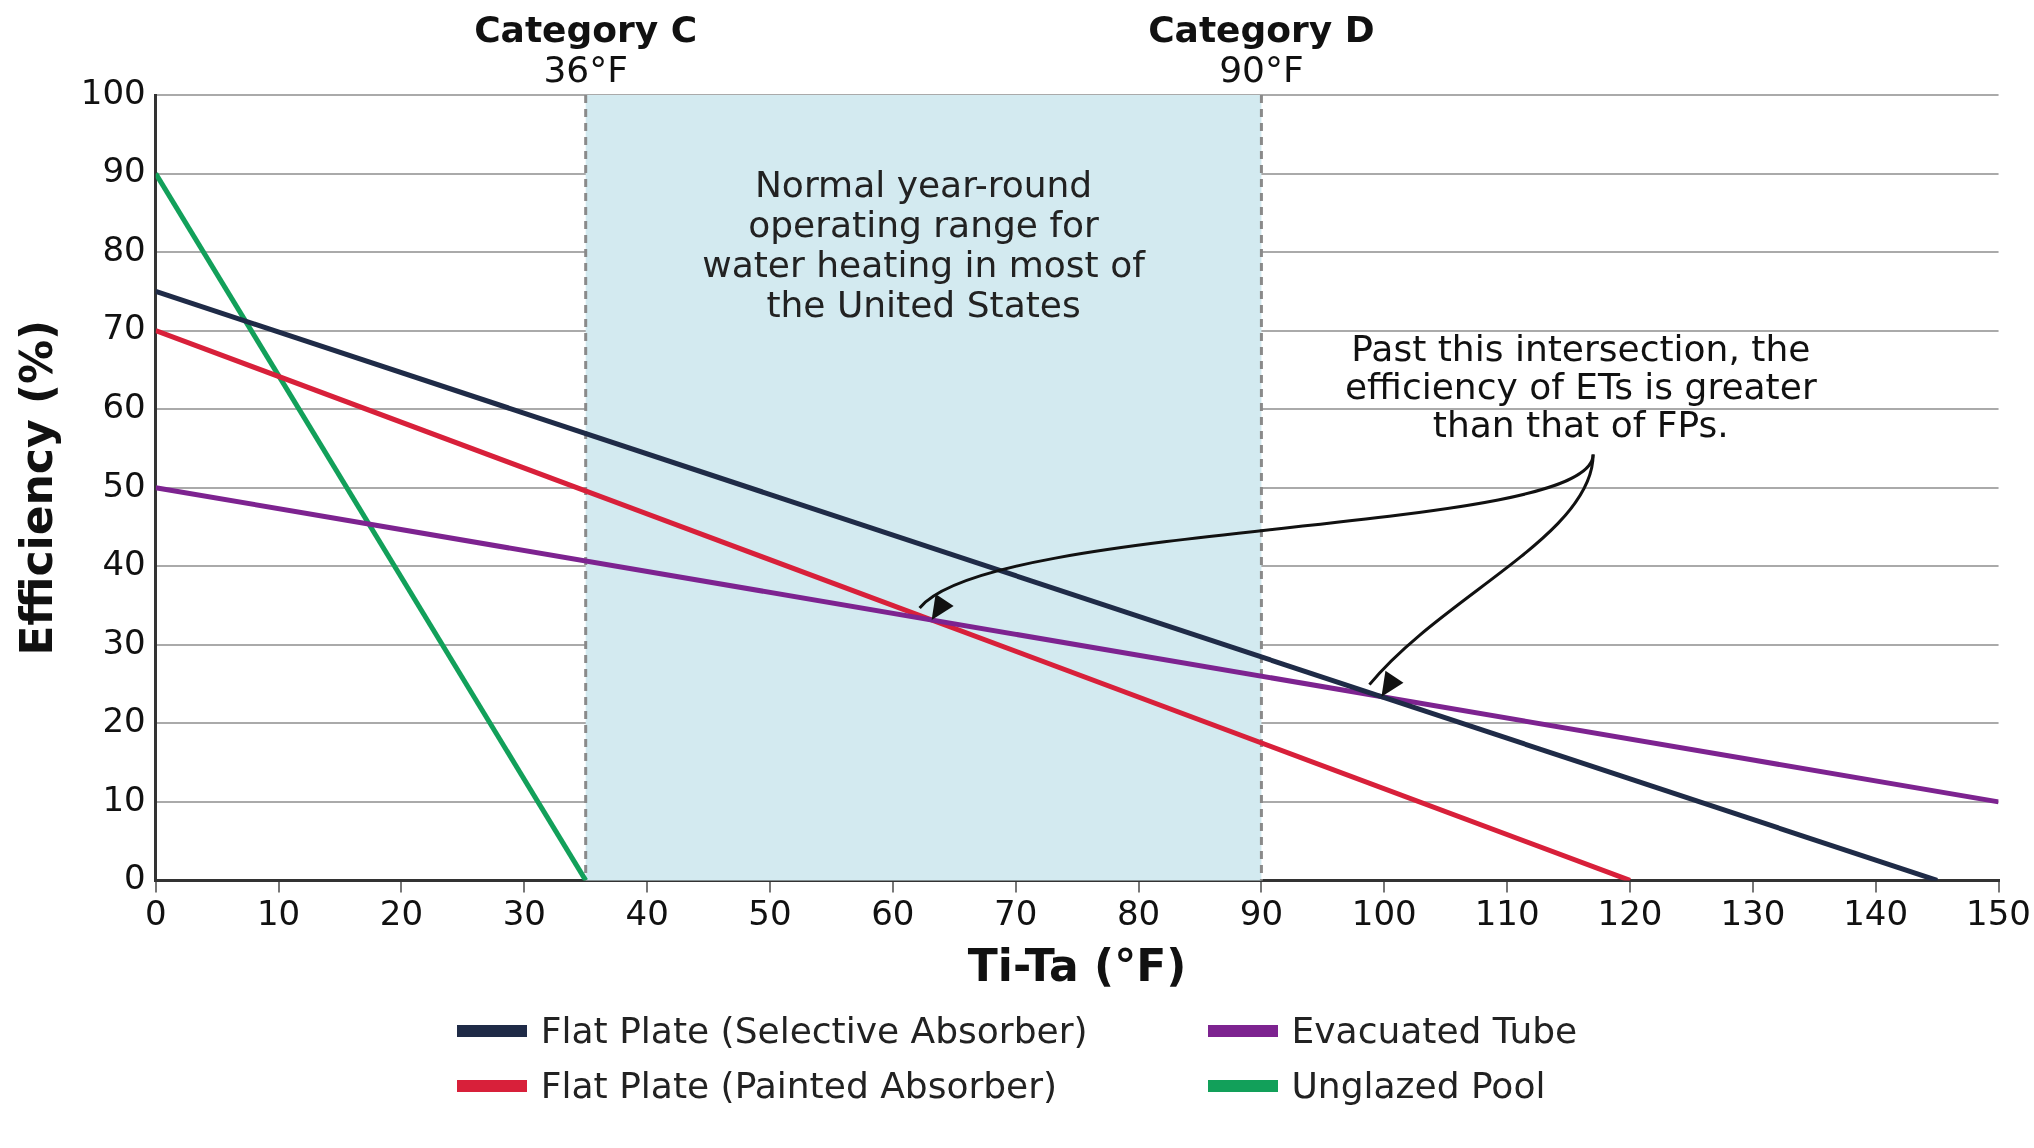  I want to click on y-tick-label: 0, so click(135, 877).